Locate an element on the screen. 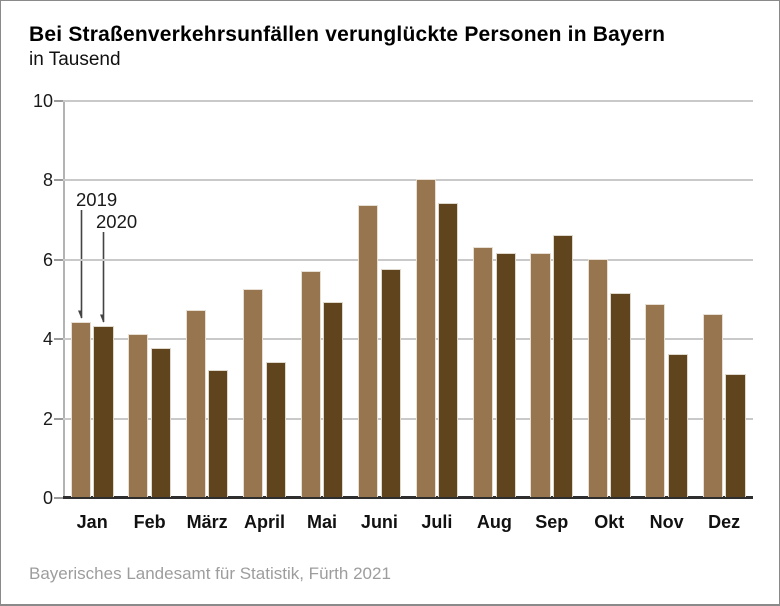 This screenshot has height=606, width=780. x-axis-baseline is located at coordinates (408, 497).